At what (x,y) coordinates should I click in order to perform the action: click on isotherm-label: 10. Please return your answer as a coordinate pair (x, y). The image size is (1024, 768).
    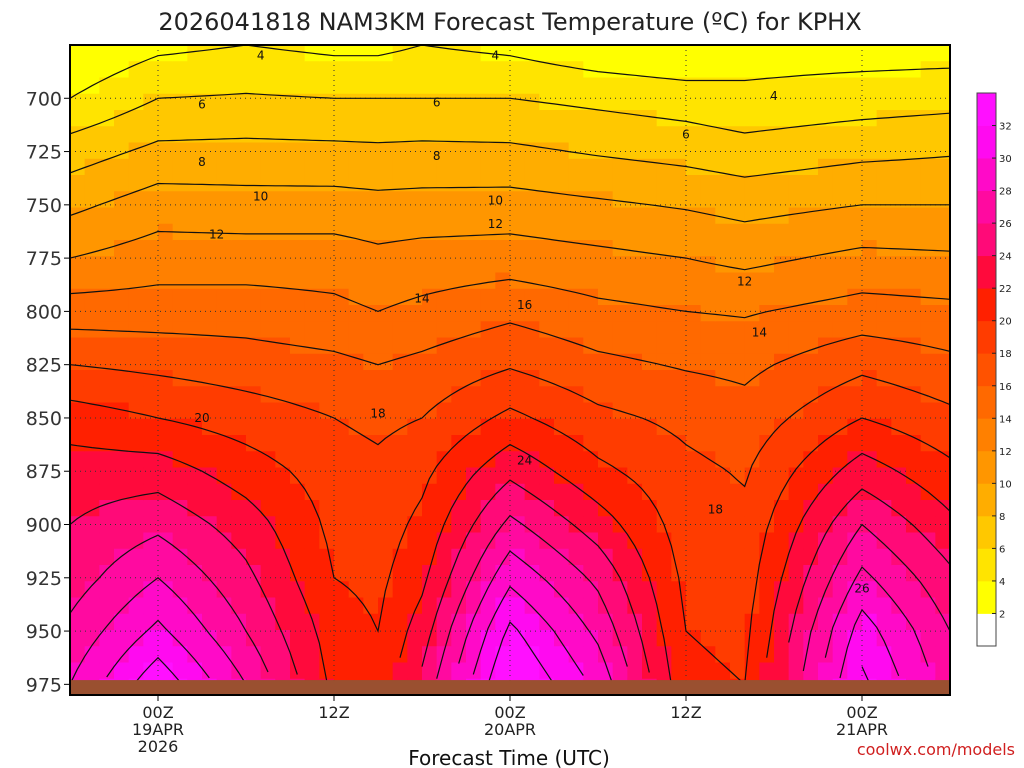
    Looking at the image, I should click on (260, 196).